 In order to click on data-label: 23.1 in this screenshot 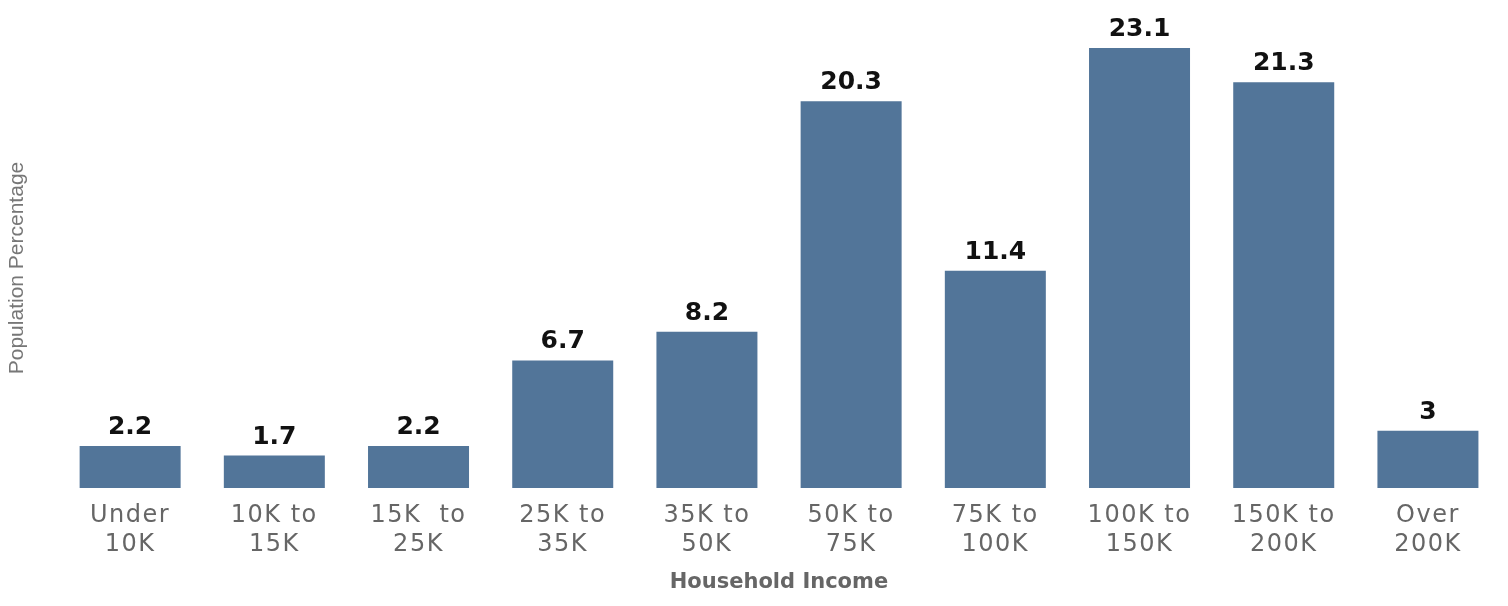, I will do `click(1139, 27)`.